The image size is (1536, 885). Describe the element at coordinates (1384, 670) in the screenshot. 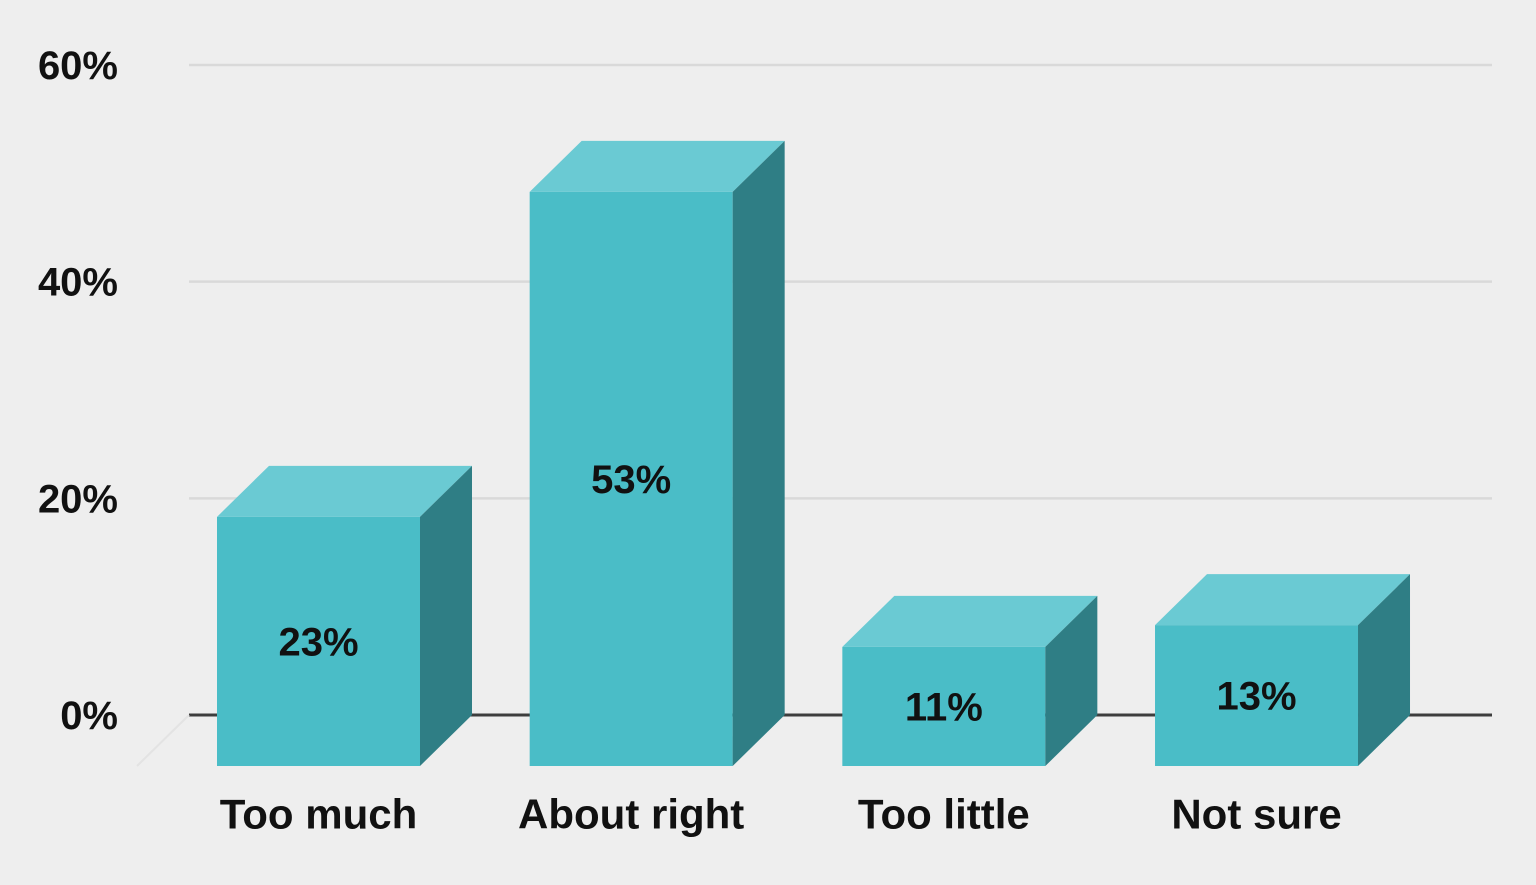

I see `bar-face-side-not-sure` at that location.